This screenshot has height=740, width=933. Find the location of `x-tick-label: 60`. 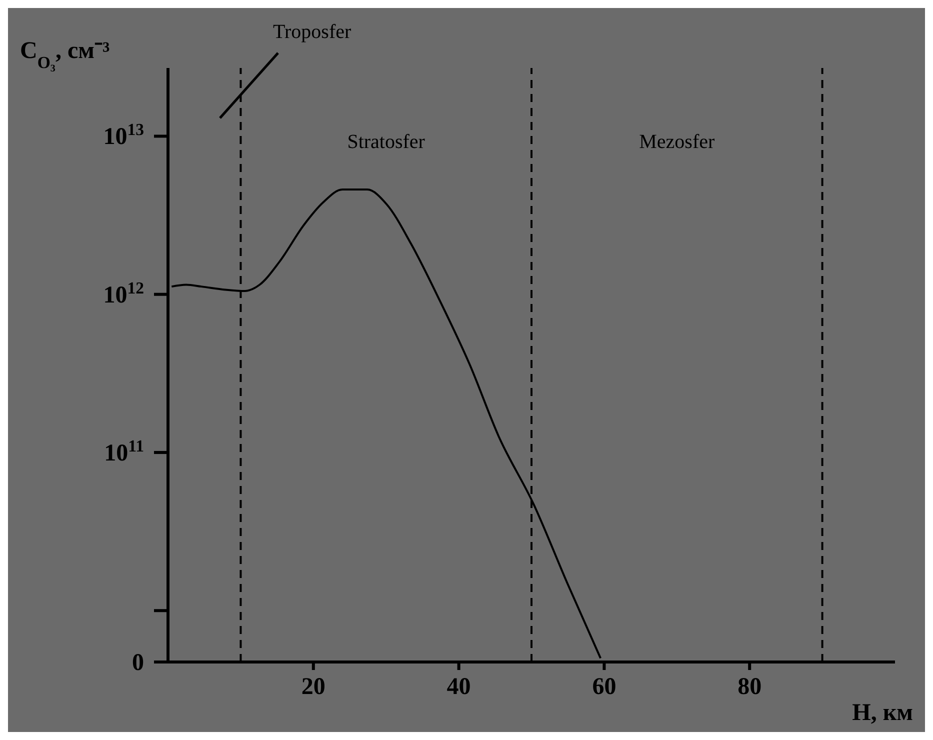

x-tick-label: 60 is located at coordinates (604, 687).